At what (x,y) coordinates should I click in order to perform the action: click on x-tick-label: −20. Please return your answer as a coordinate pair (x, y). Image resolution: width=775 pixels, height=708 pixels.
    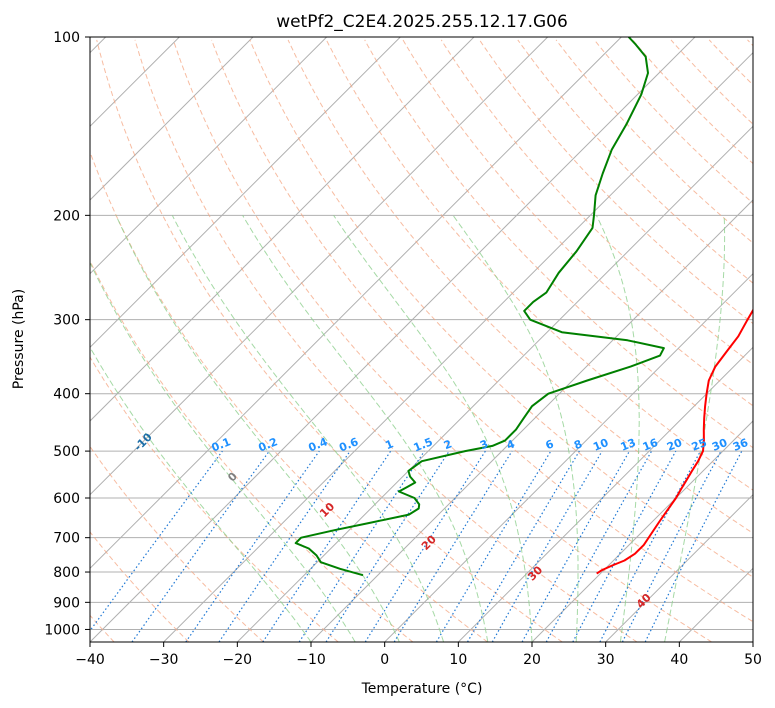
    Looking at the image, I should click on (238, 660).